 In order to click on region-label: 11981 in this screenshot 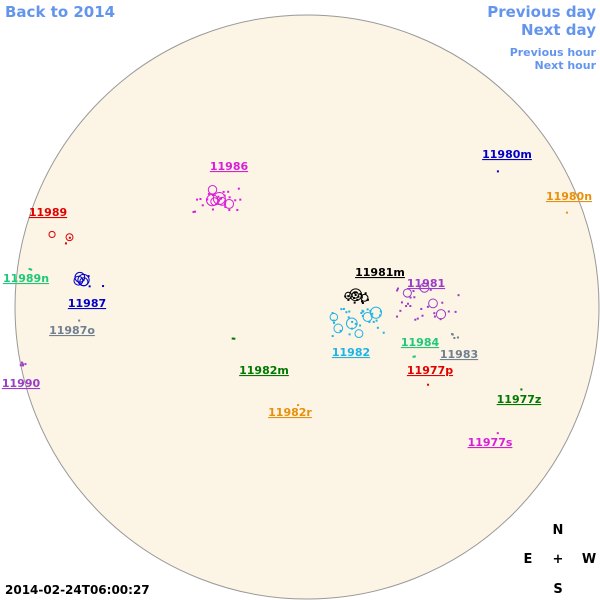, I will do `click(426, 283)`.